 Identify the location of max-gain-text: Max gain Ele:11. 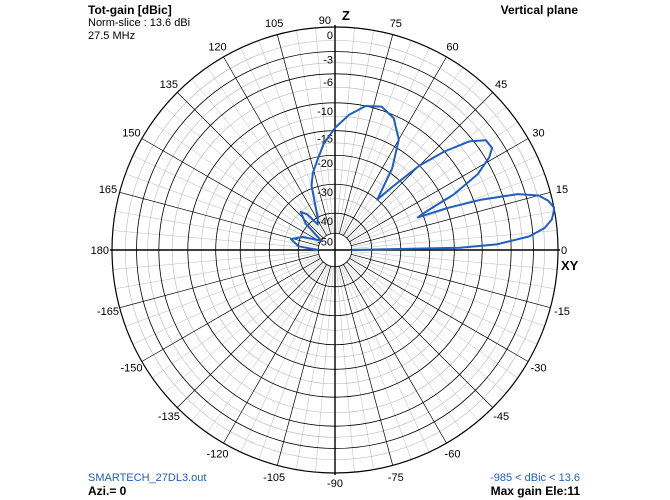
(535, 491).